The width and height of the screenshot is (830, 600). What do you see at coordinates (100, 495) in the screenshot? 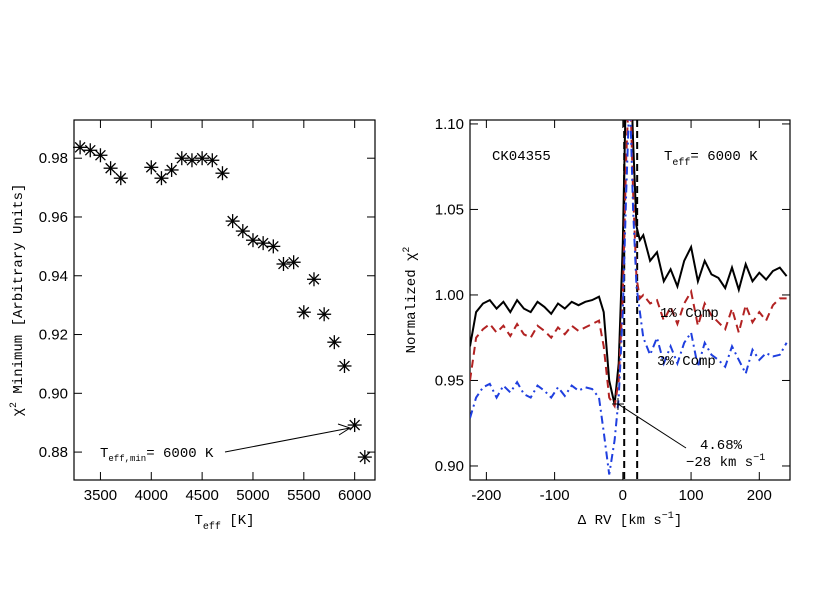
I see `x-tick-label: 3500` at bounding box center [100, 495].